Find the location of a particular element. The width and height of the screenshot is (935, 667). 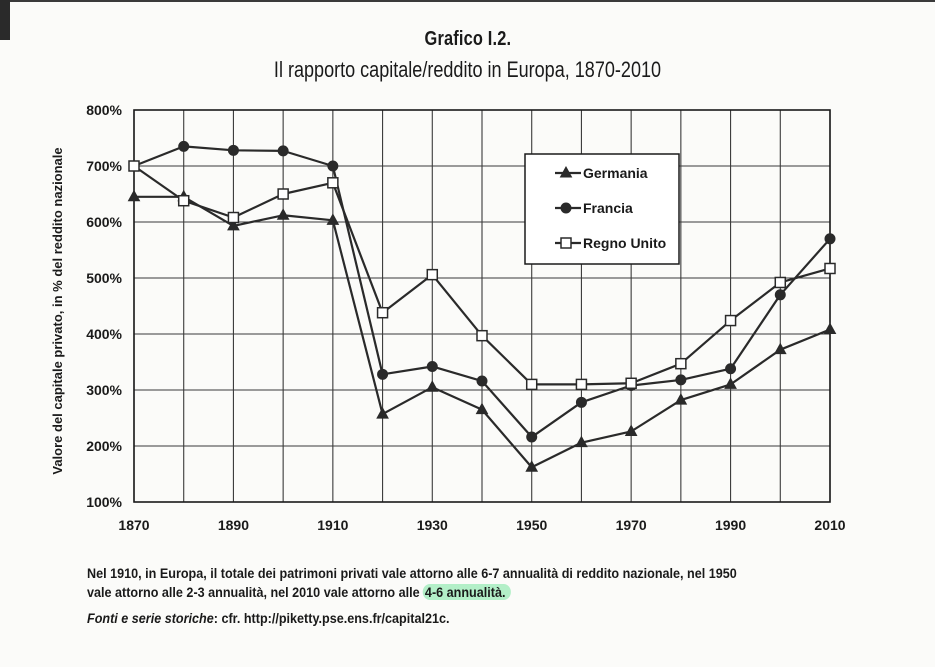

y-axis-ticks: 100% 200% 300% 400% 500% 600% 700% 800% is located at coordinates (104, 306).